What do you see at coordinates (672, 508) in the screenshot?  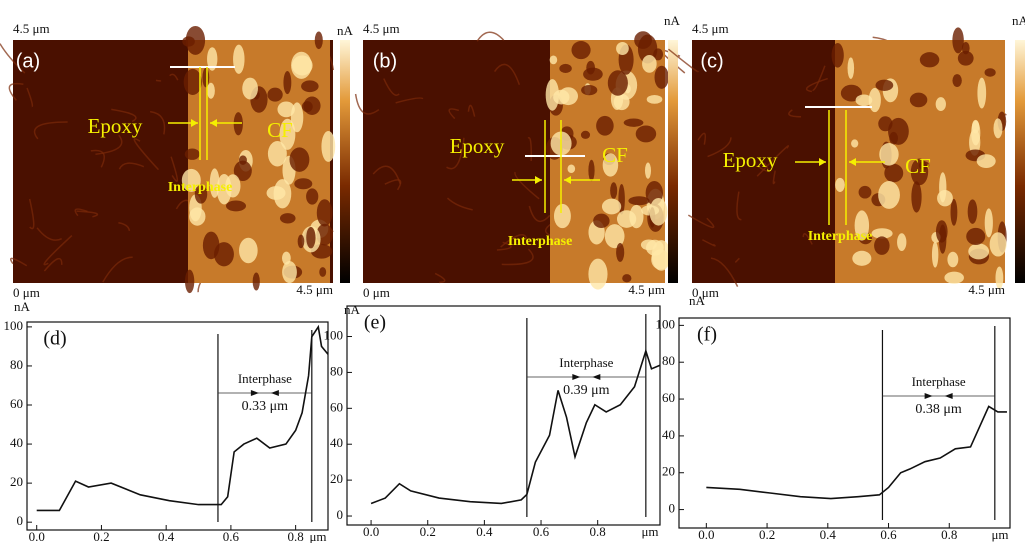 I see `y-tick-label: 0` at bounding box center [672, 508].